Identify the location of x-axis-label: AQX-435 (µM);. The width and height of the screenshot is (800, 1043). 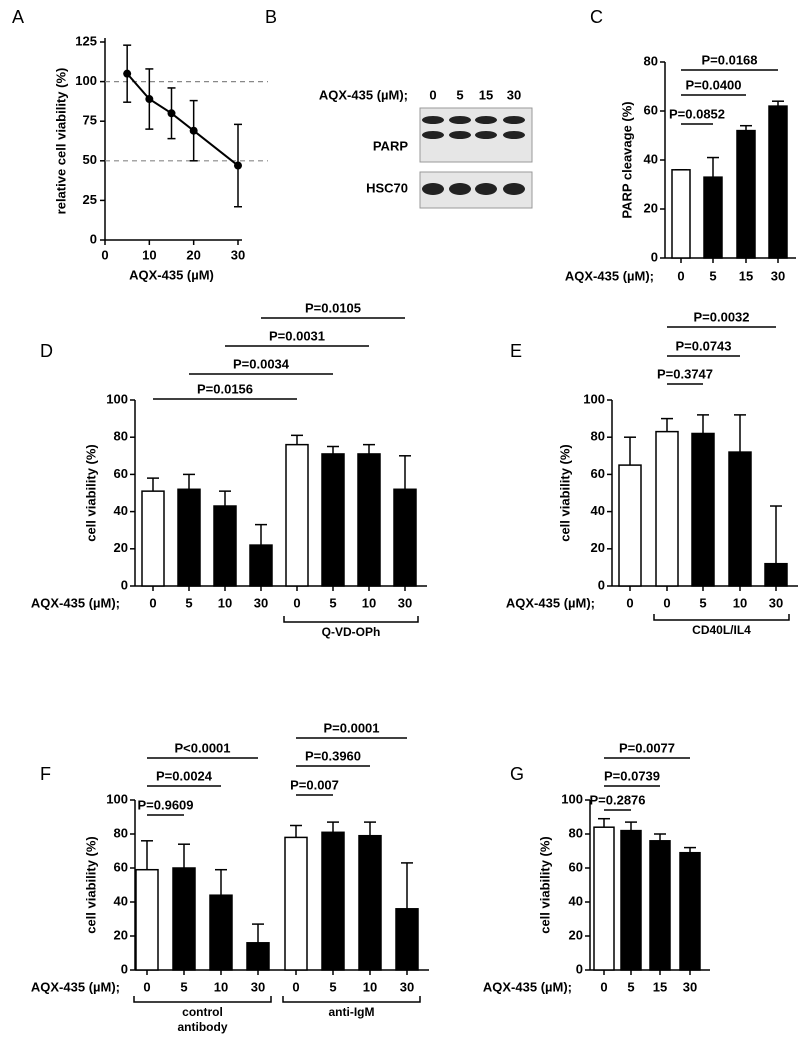
(75, 986).